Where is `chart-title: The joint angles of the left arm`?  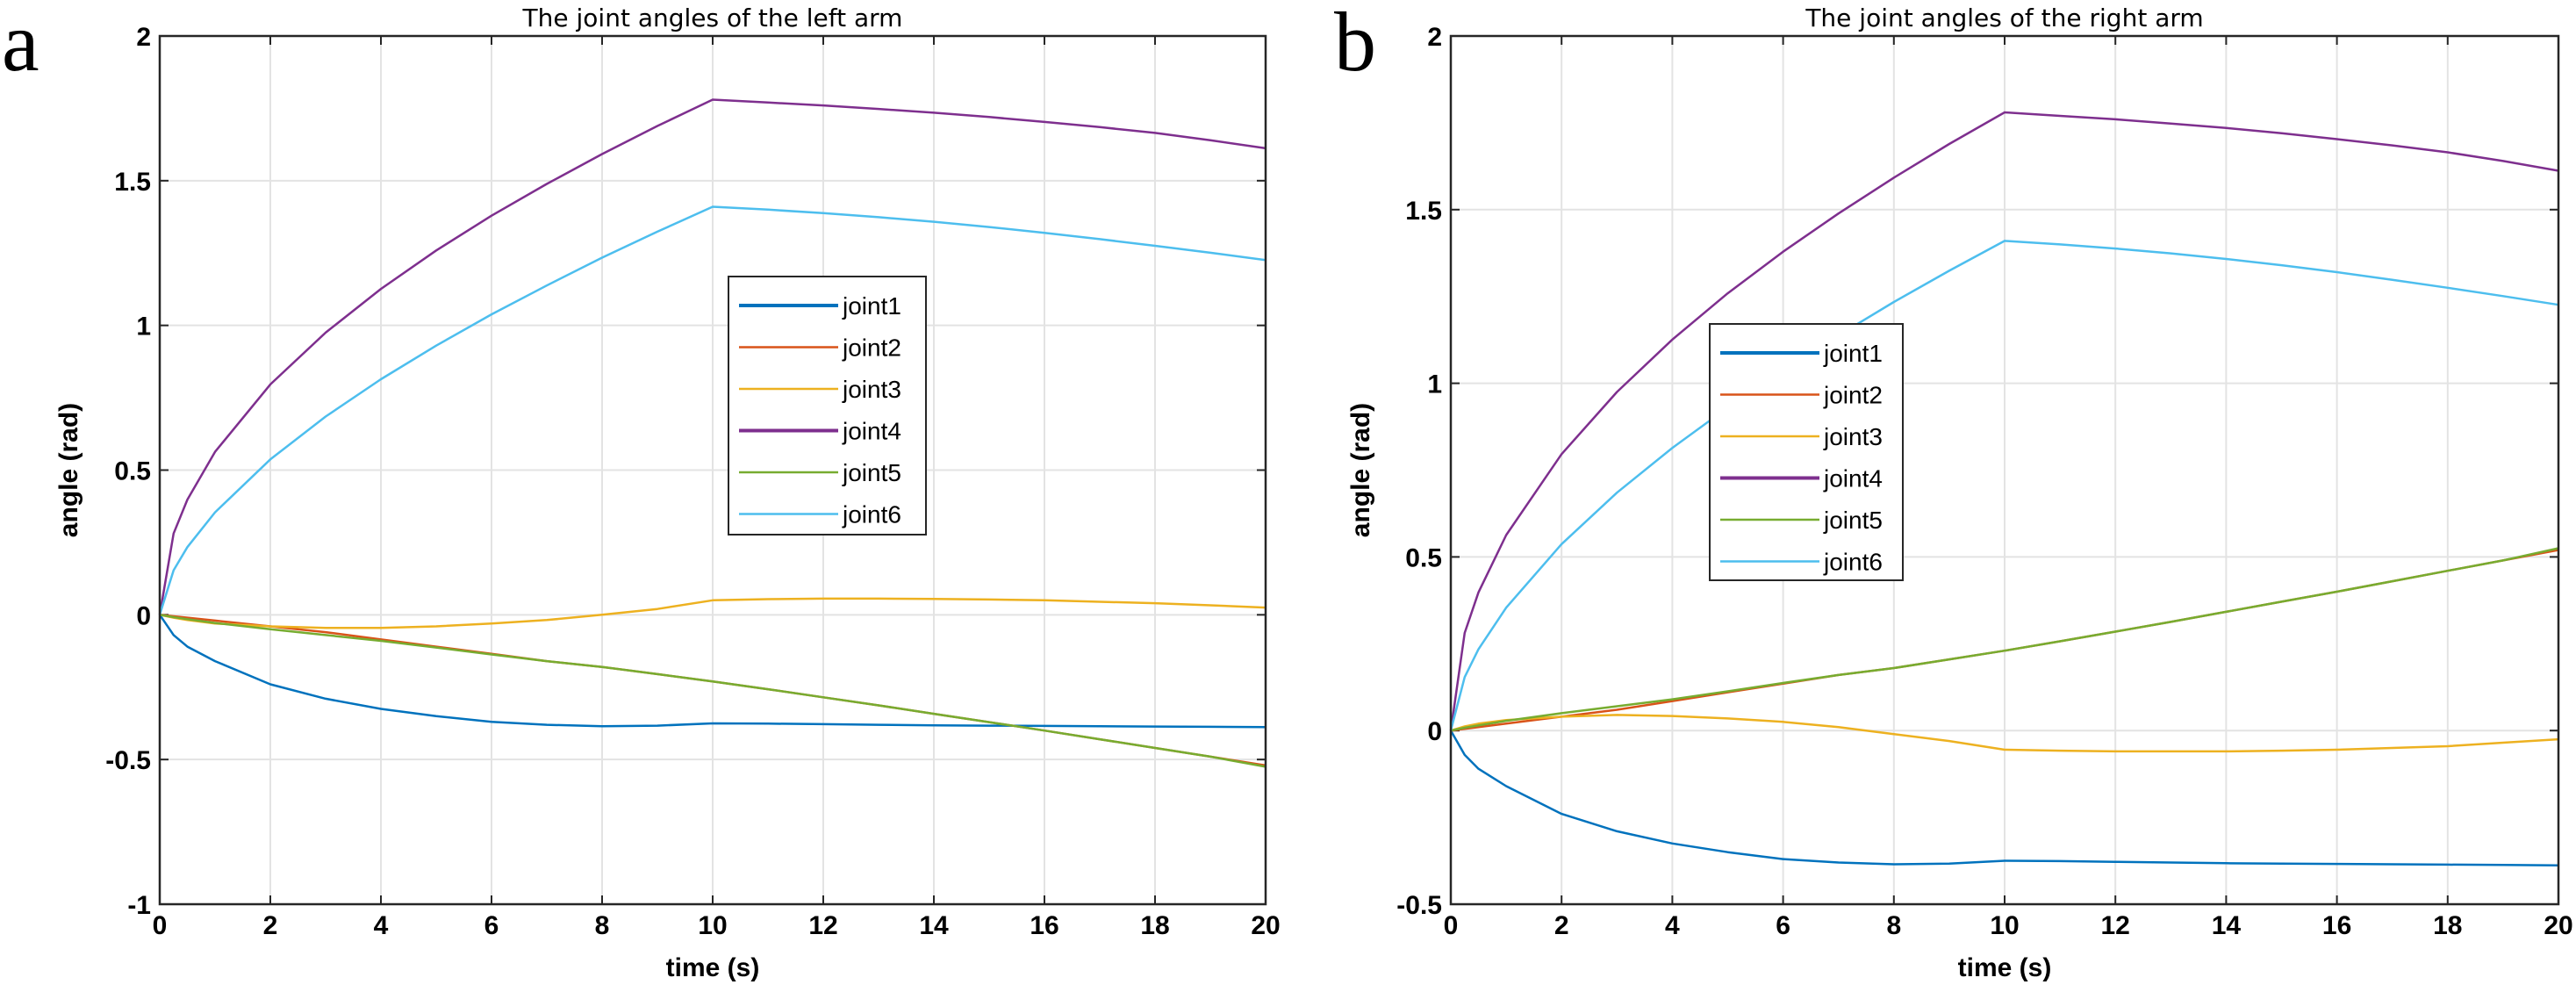
chart-title: The joint angles of the left arm is located at coordinates (712, 18).